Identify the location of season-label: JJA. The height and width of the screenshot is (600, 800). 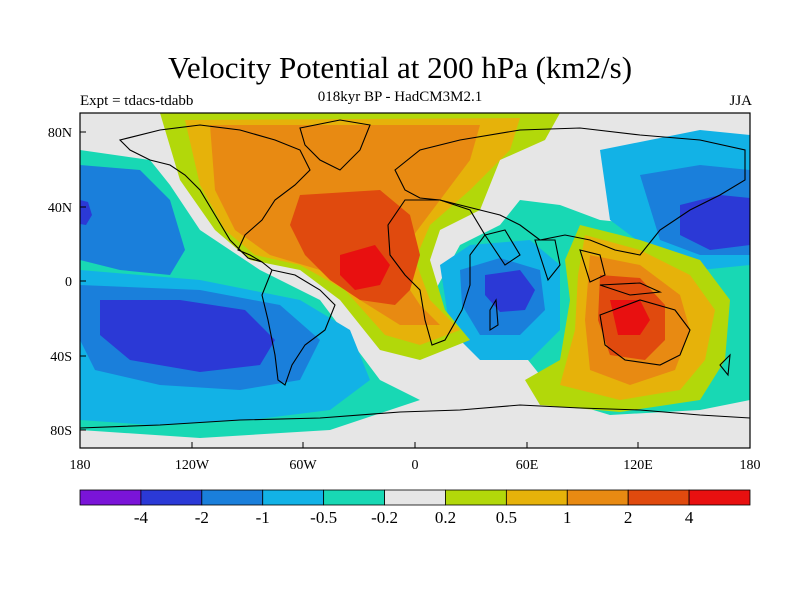
(740, 101).